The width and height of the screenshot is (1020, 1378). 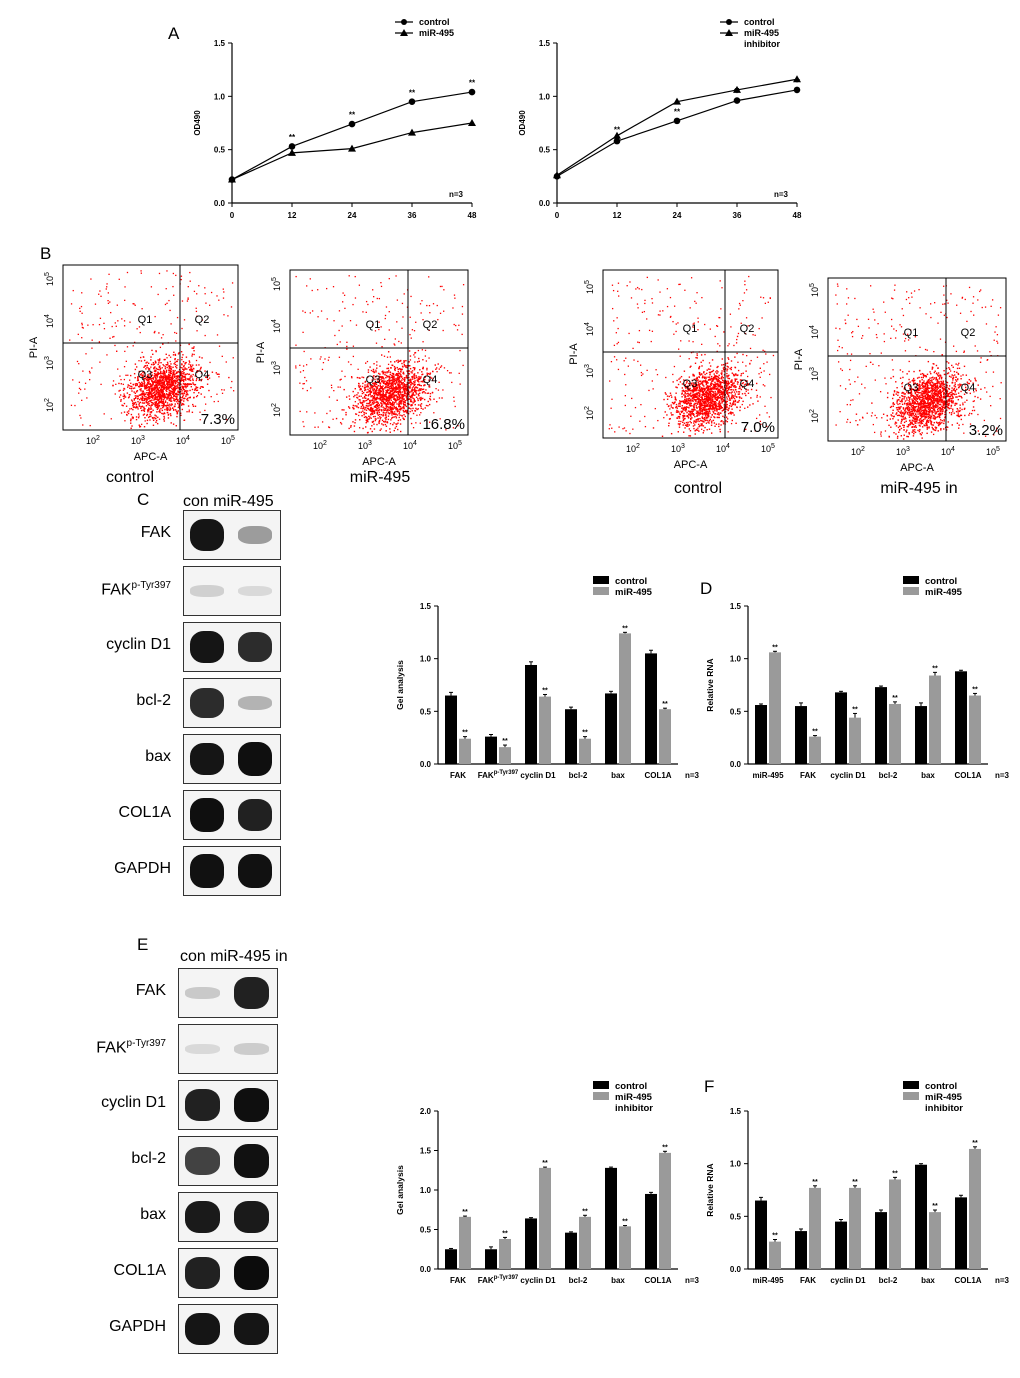 What do you see at coordinates (404, 32) in the screenshot?
I see `legend-marker` at bounding box center [404, 32].